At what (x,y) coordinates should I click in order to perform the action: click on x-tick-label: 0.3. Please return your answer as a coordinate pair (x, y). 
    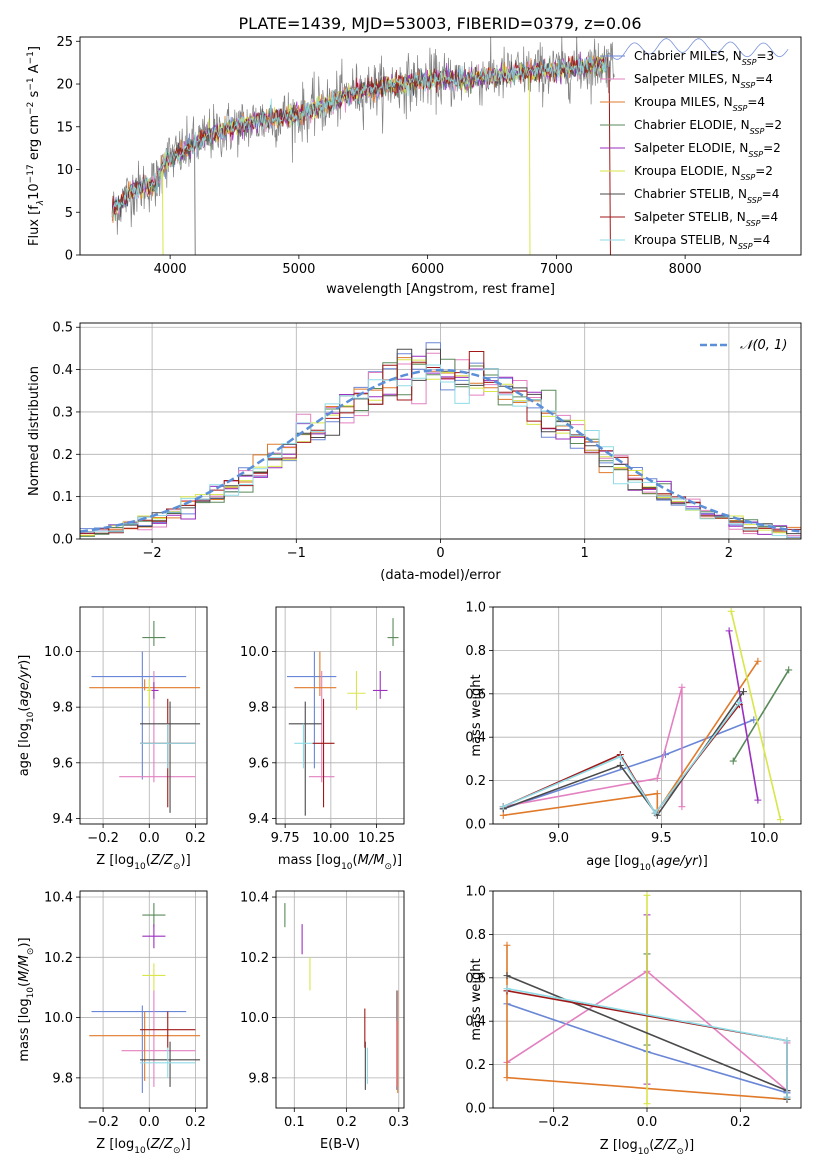
    Looking at the image, I should click on (398, 1122).